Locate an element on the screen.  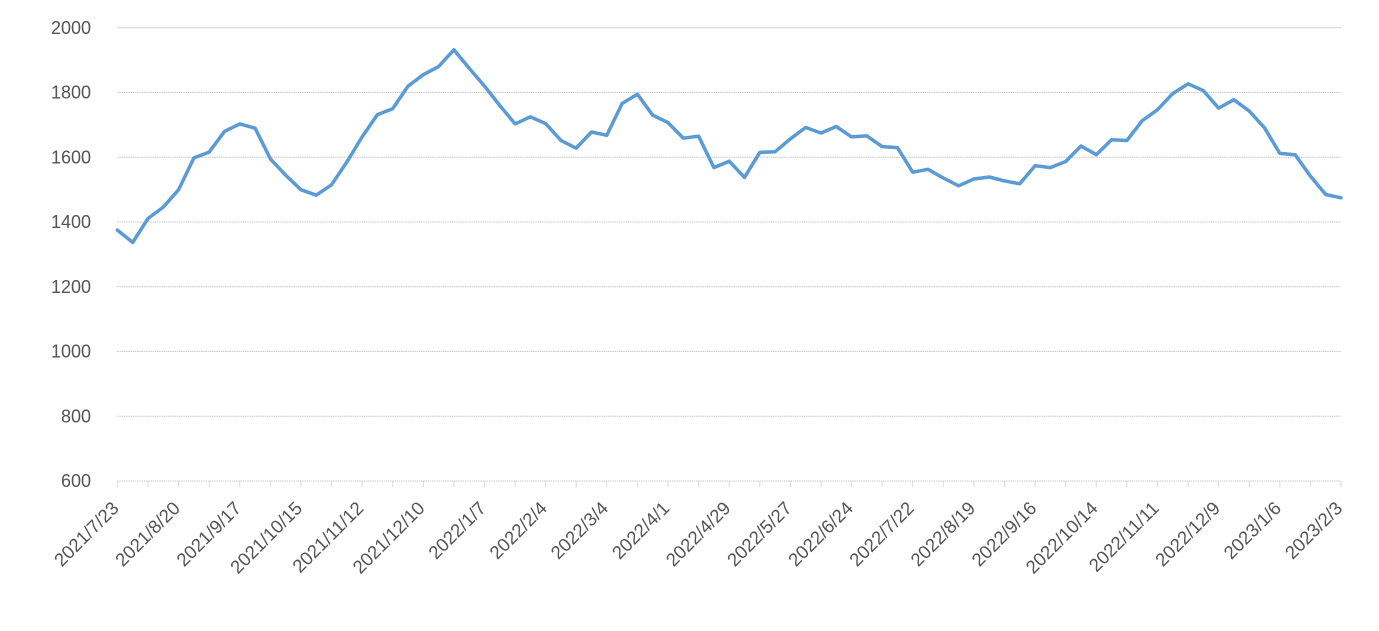
svg-text: 1800 is located at coordinates (71, 93).